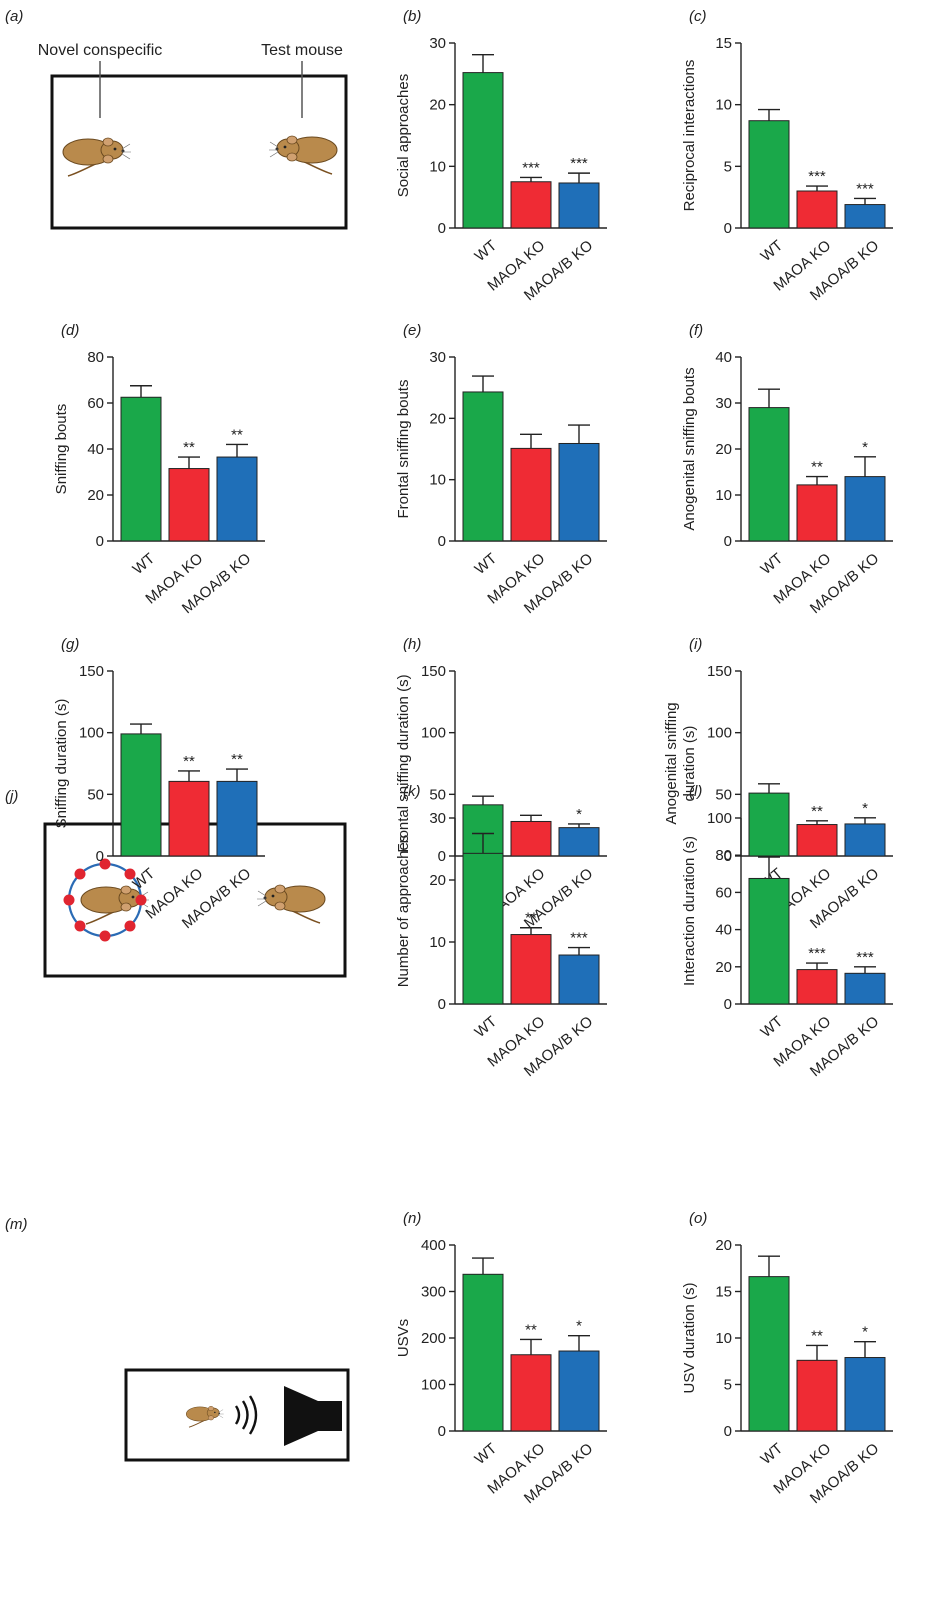  What do you see at coordinates (671, 763) in the screenshot?
I see `y-axis-label: Anogenital sniffing` at bounding box center [671, 763].